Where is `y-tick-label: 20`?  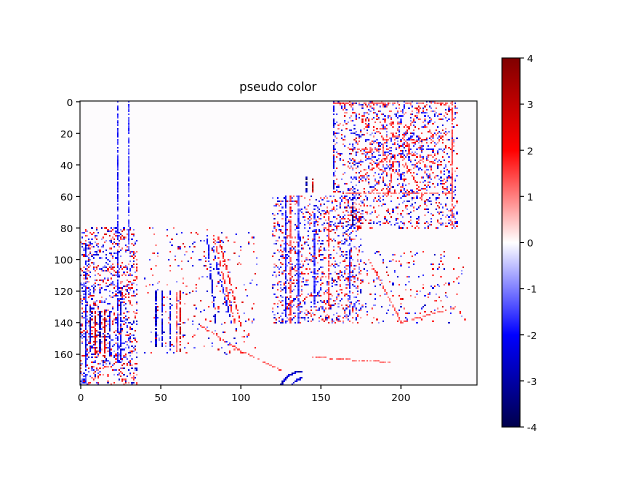 y-tick-label: 20 is located at coordinates (66, 134).